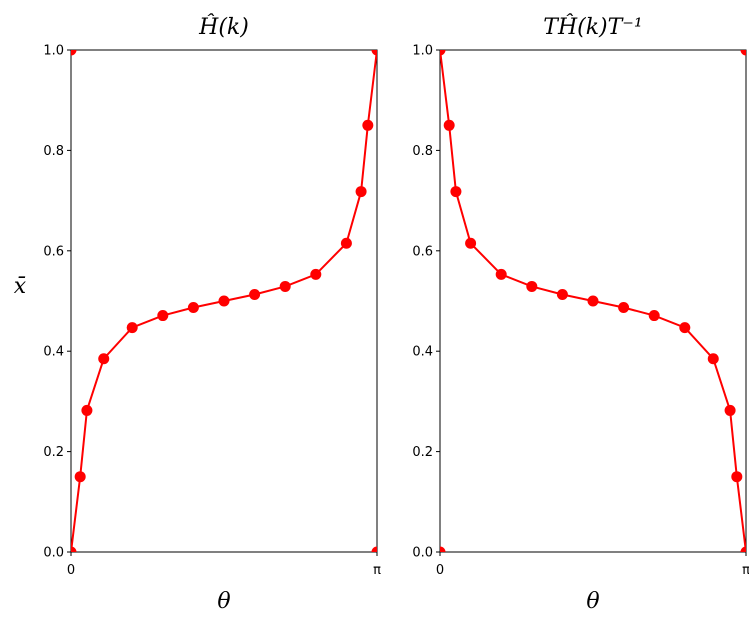  Describe the element at coordinates (223, 26) in the screenshot. I see `chart-title: Ĥ(k)` at that location.